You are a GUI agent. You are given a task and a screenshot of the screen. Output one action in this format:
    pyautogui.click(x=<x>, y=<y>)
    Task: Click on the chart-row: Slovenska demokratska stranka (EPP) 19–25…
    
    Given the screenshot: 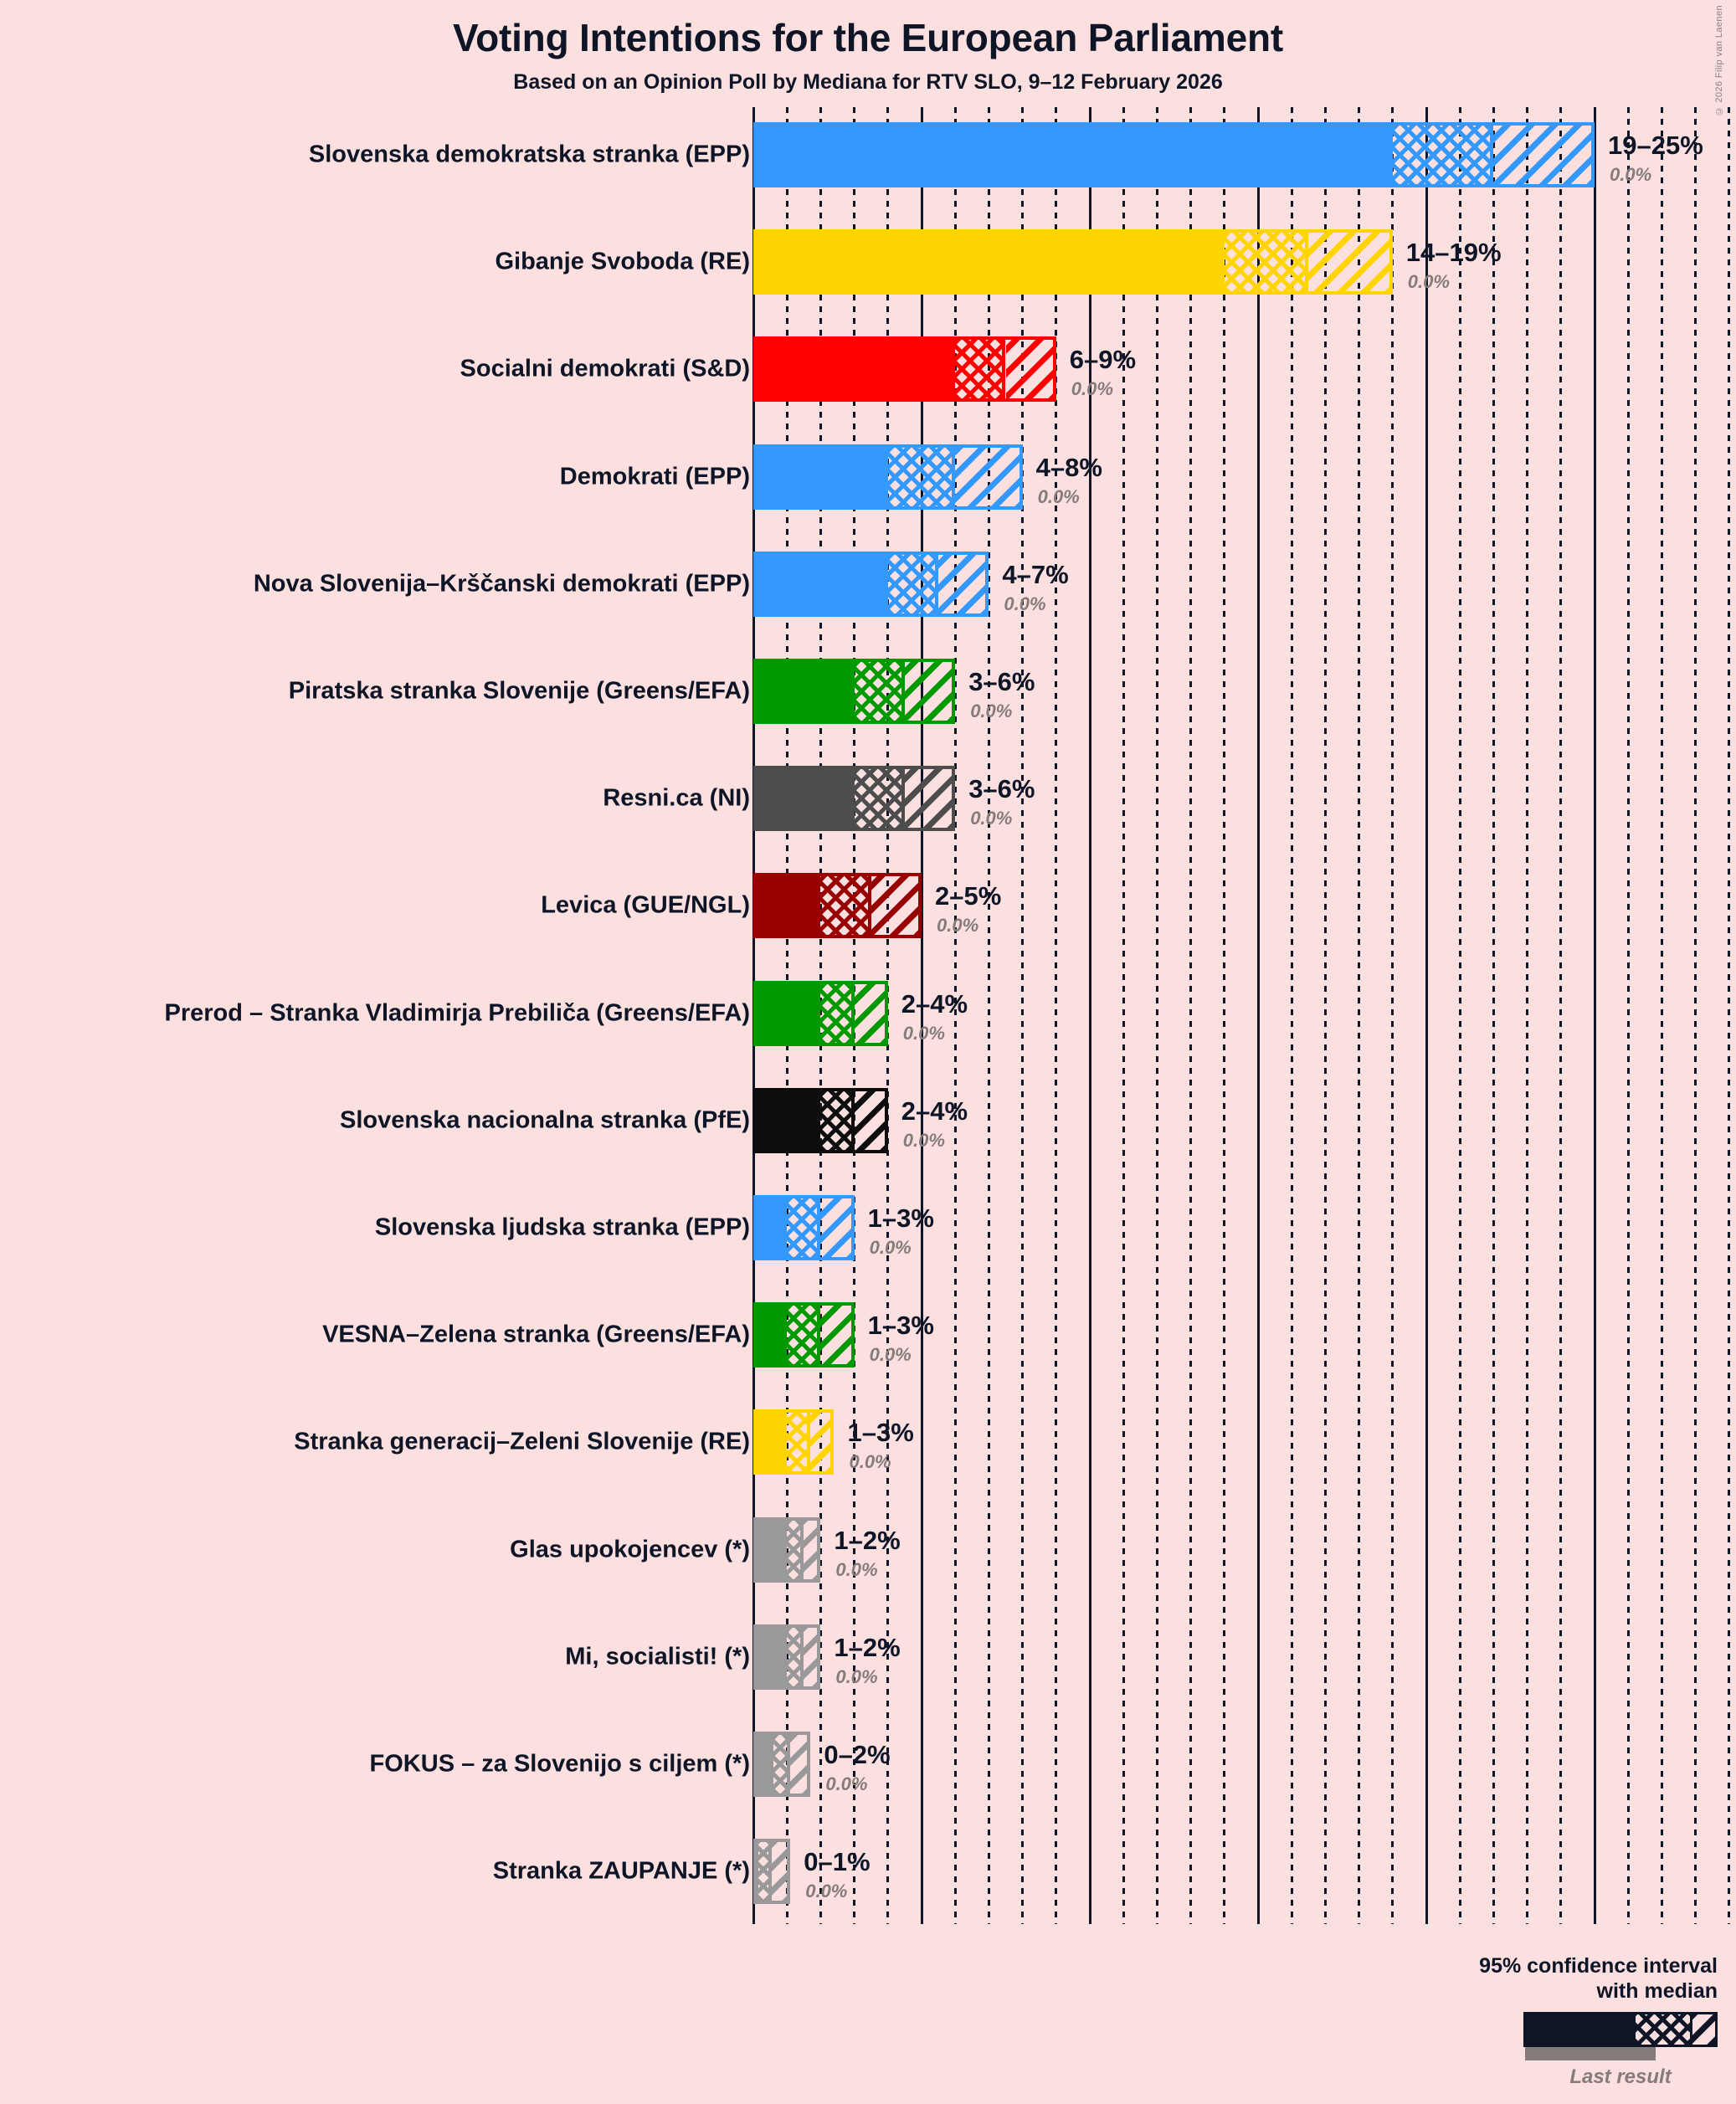 What is the action you would take?
    pyautogui.click(x=868, y=154)
    